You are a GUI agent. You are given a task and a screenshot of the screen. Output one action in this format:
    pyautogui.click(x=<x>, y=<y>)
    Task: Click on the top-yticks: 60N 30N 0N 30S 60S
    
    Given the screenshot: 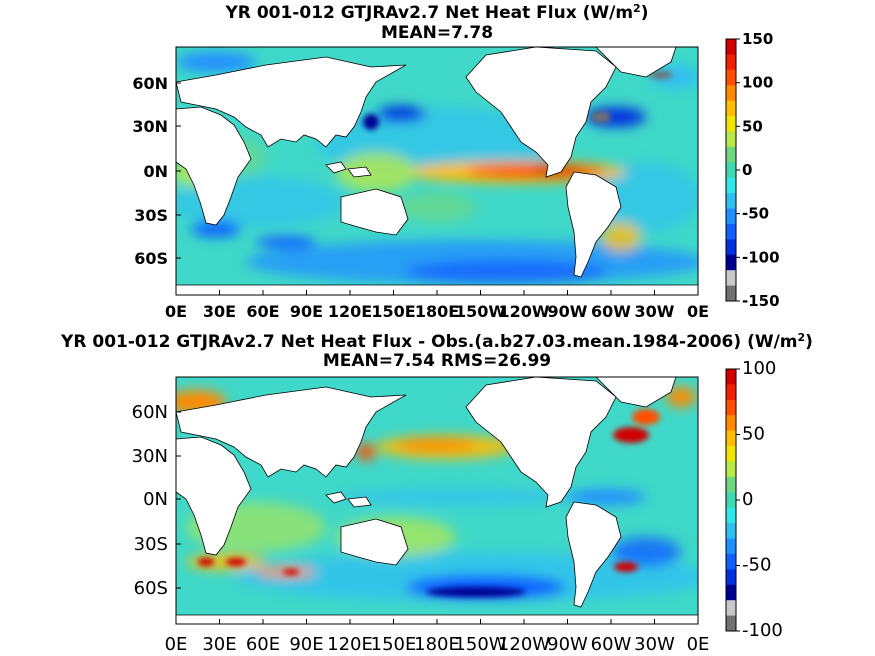 What is the action you would take?
    pyautogui.click(x=156, y=171)
    